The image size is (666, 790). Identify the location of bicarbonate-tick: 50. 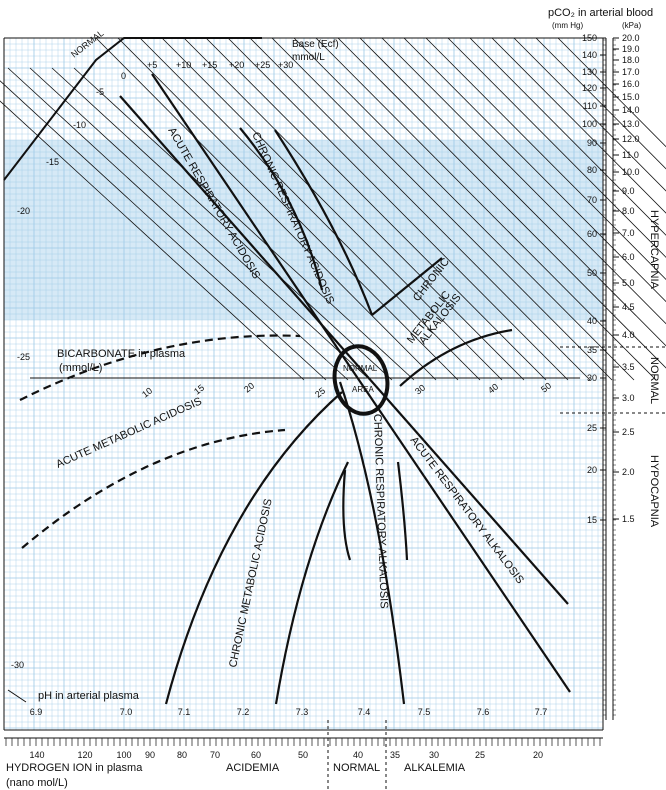
(546, 388).